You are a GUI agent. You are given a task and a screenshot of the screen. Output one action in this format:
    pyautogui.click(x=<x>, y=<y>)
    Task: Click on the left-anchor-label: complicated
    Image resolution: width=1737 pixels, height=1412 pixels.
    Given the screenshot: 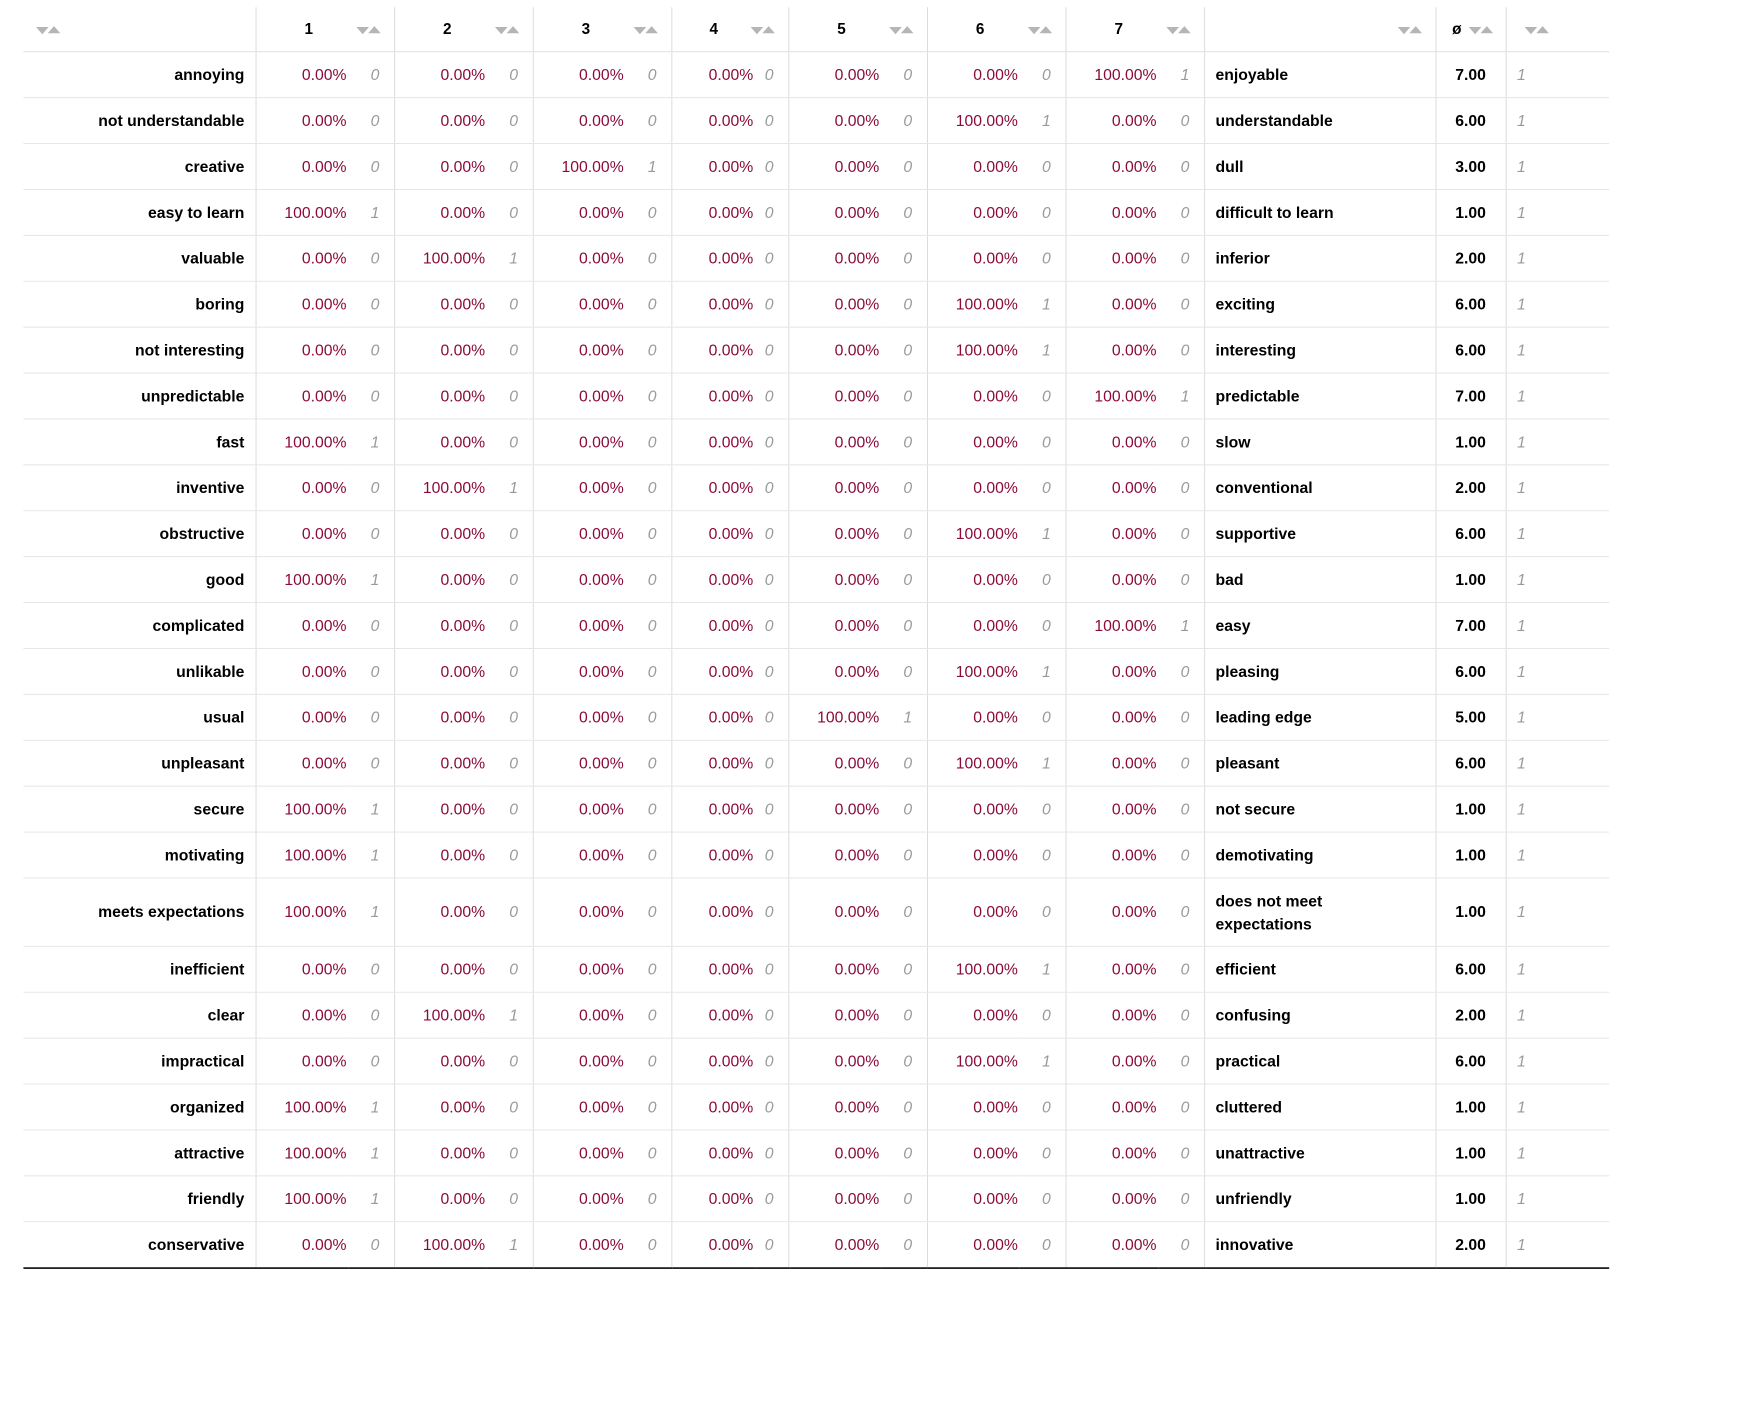 What is the action you would take?
    pyautogui.click(x=139, y=625)
    